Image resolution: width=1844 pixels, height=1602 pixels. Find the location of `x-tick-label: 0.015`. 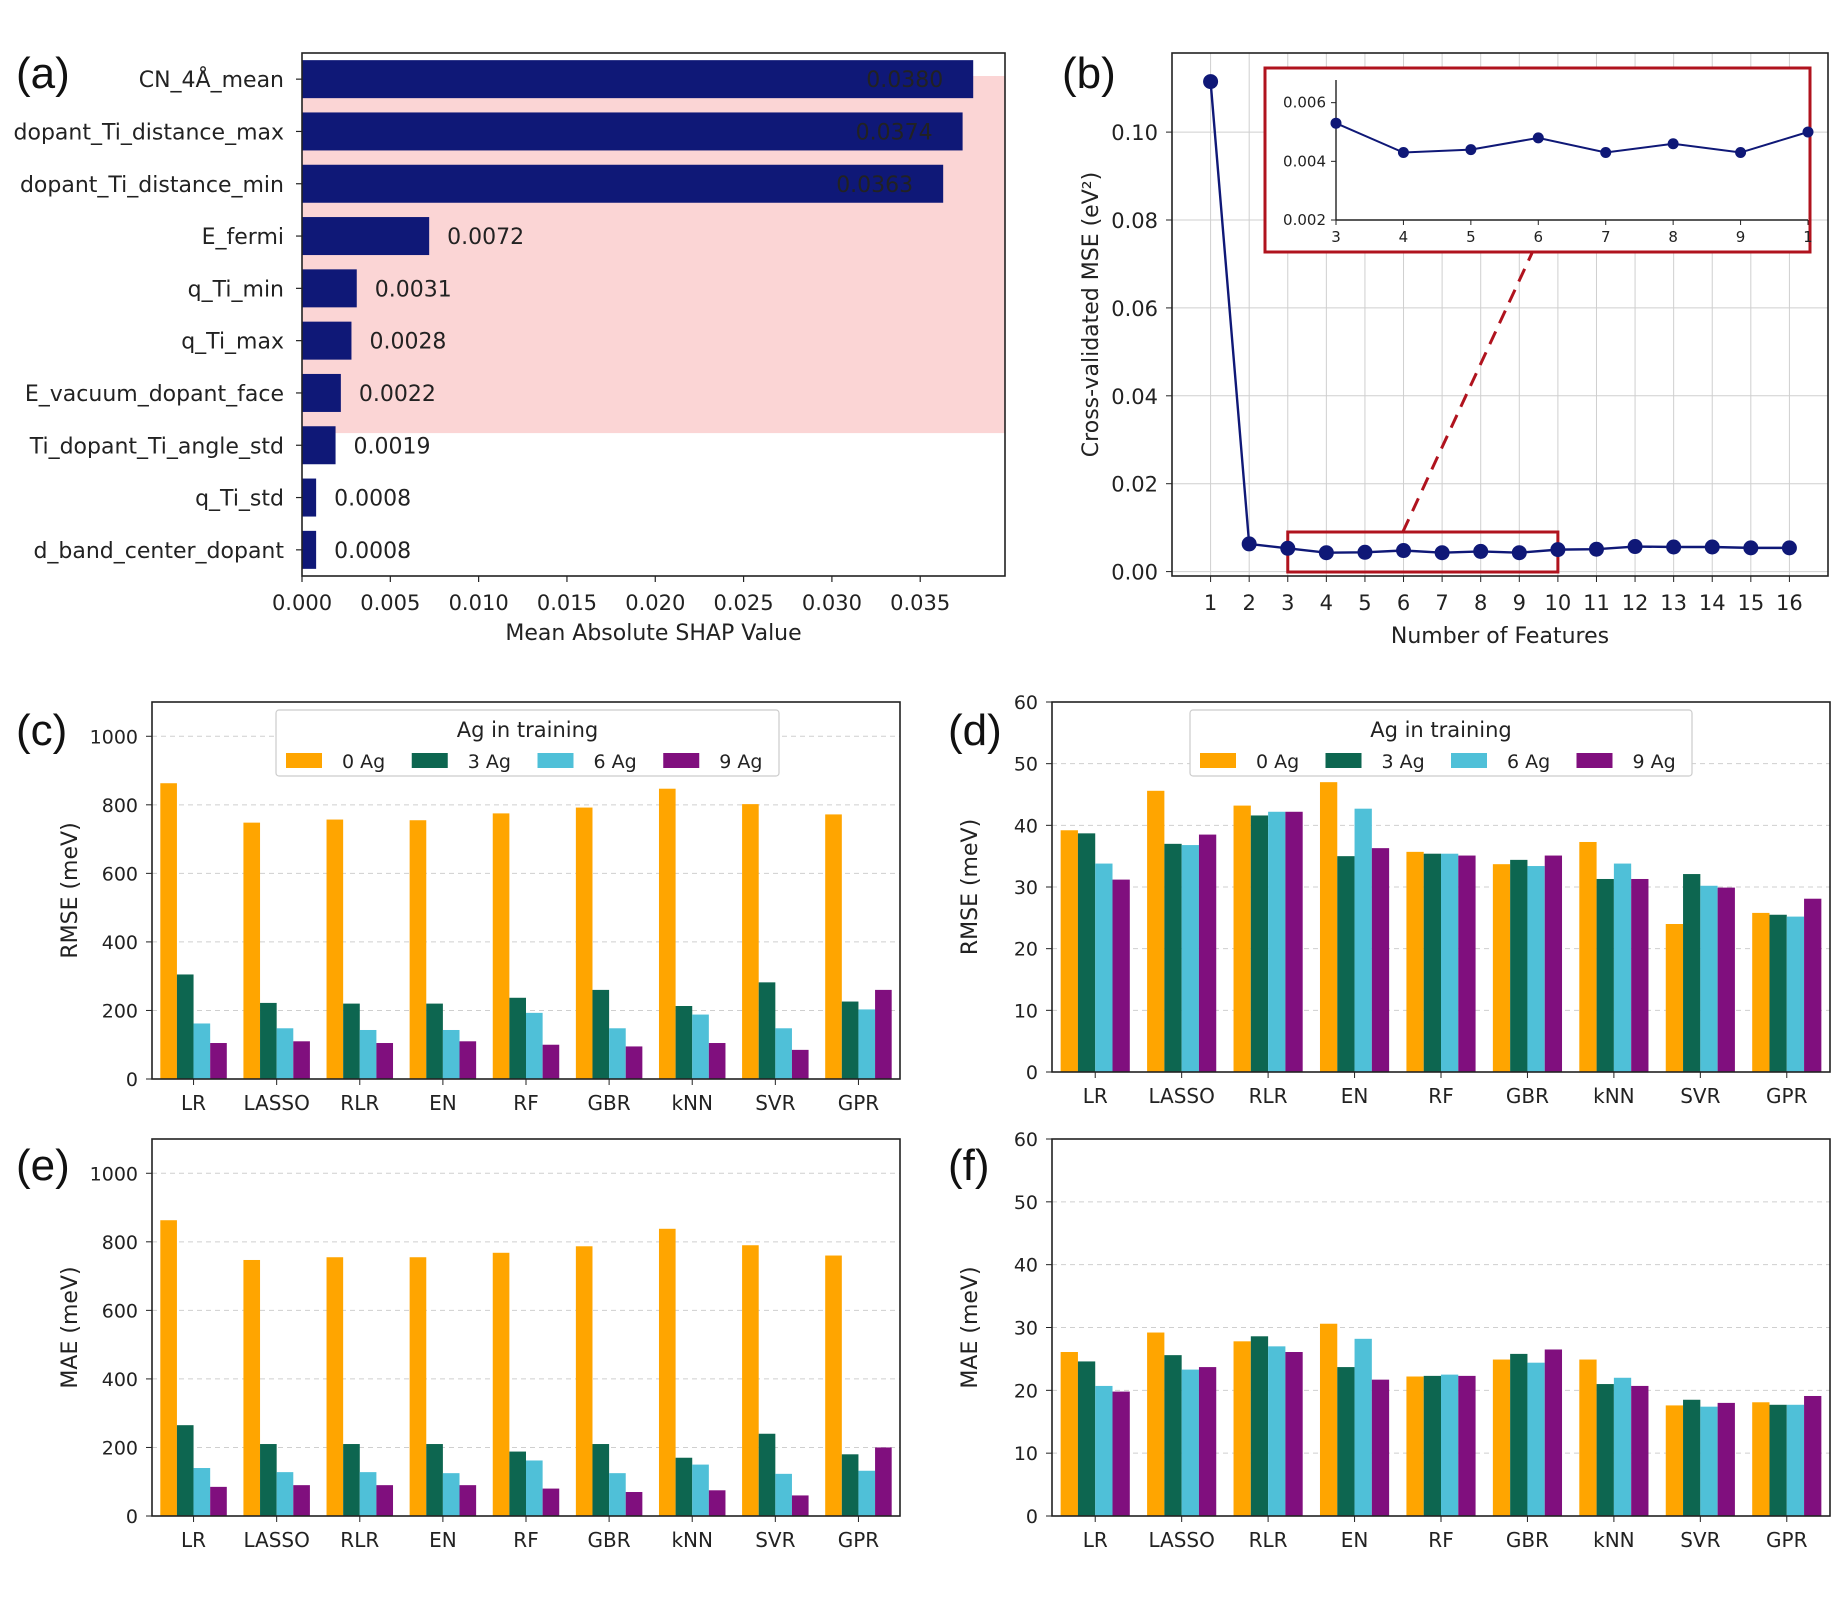

x-tick-label: 0.015 is located at coordinates (567, 603).